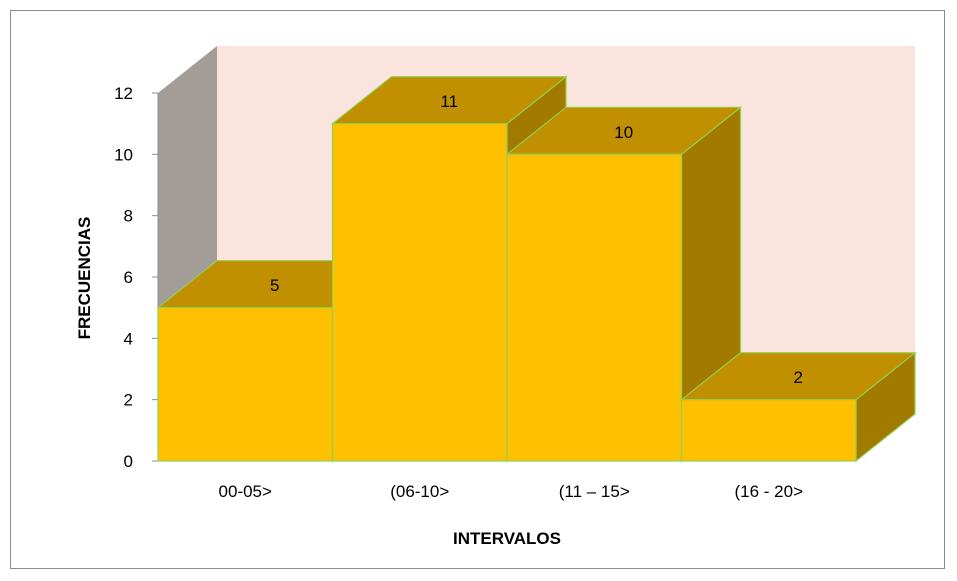  I want to click on x-tick-label: (16 - 20>, so click(768, 491).